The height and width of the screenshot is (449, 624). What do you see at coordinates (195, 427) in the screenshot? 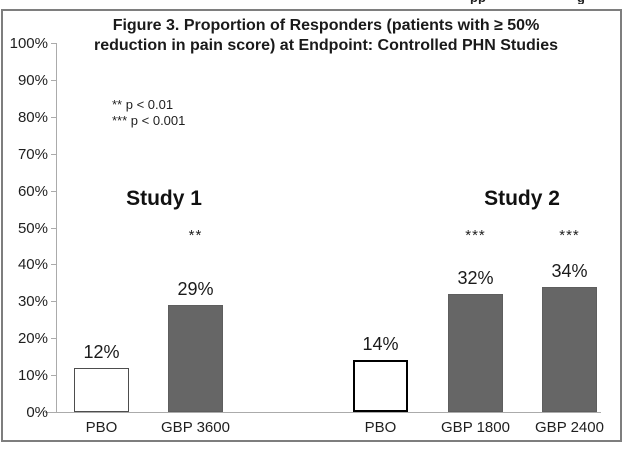
I see `x-axis-category-label: GBP 3600` at bounding box center [195, 427].